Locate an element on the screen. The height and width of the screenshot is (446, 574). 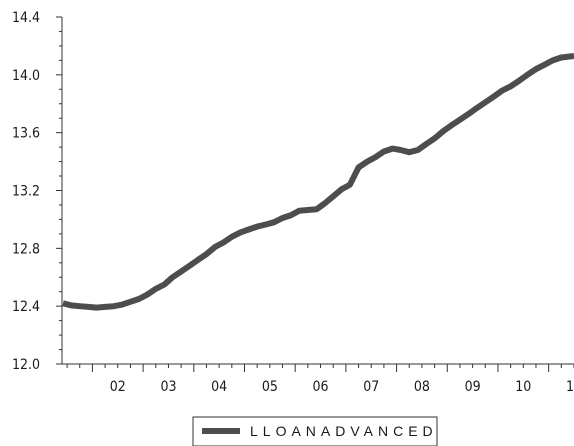
y-tick-label: 12.8 is located at coordinates (26, 249).